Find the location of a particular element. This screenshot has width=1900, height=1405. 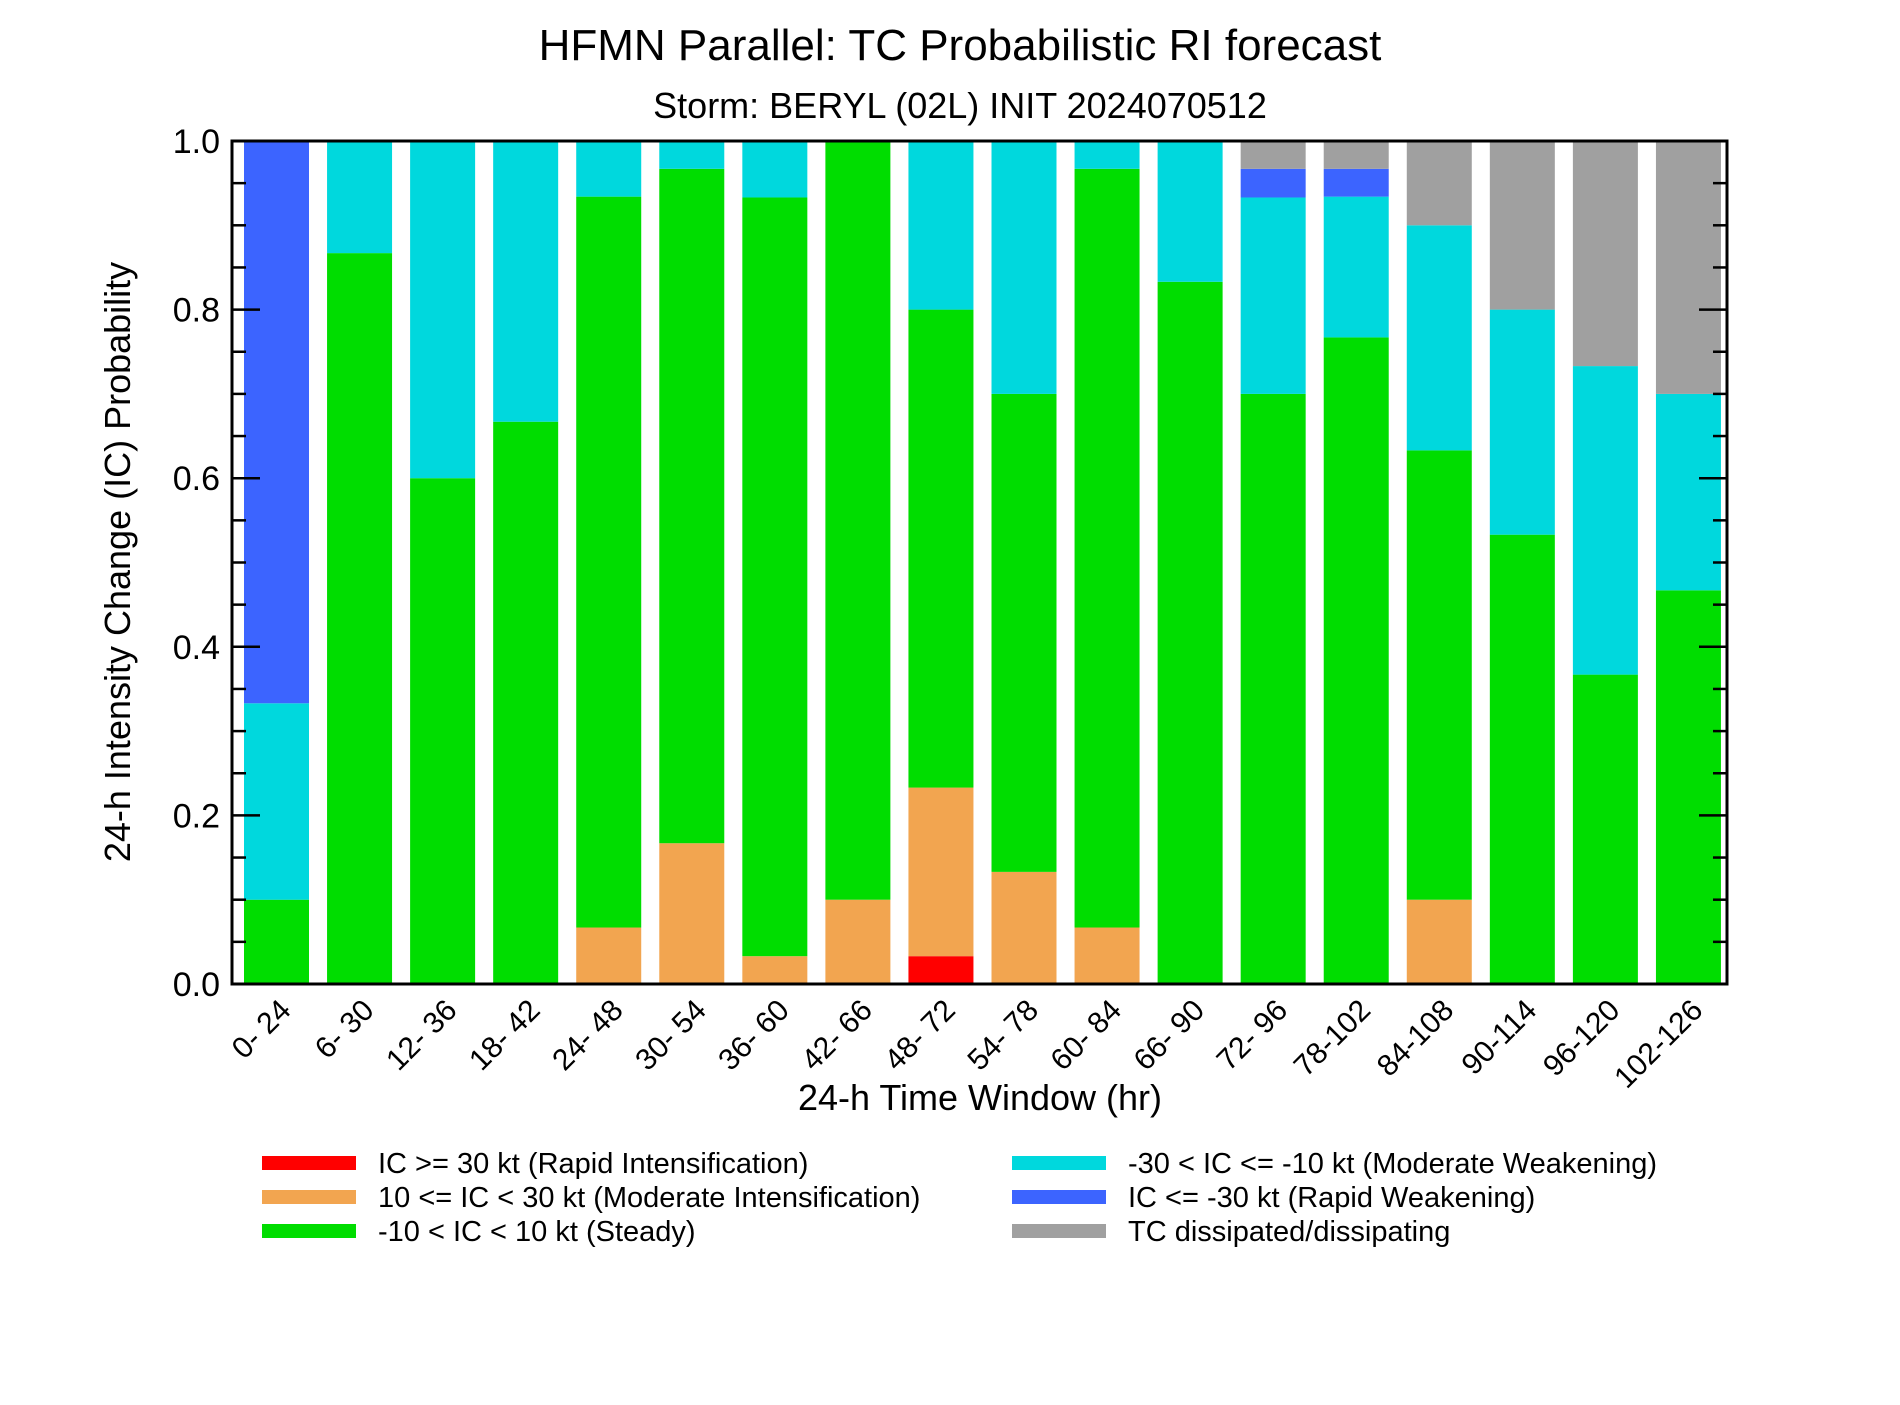

y-axis-label: 24-h Intensity Change (IC) Probability is located at coordinates (117, 562).